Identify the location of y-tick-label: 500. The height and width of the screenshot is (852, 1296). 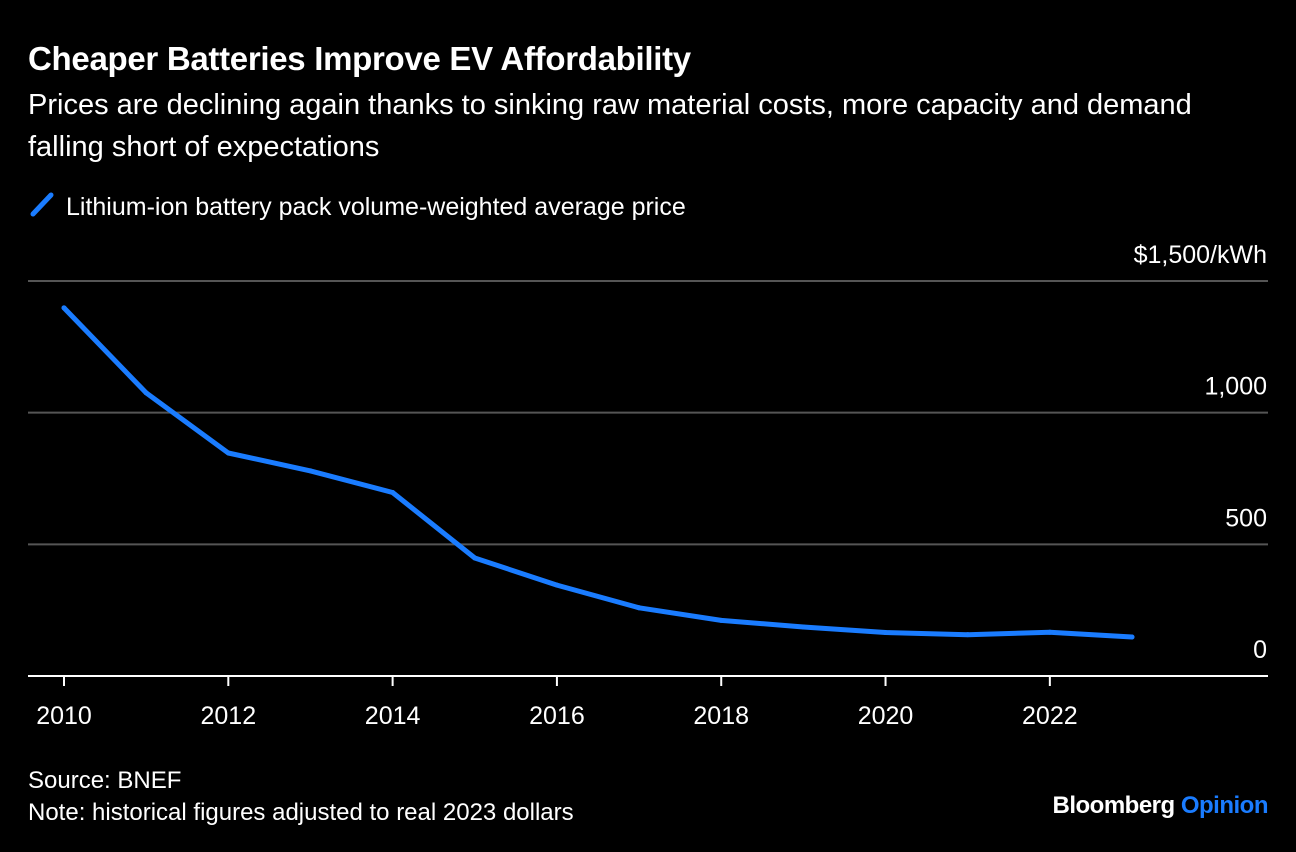
(1246, 518).